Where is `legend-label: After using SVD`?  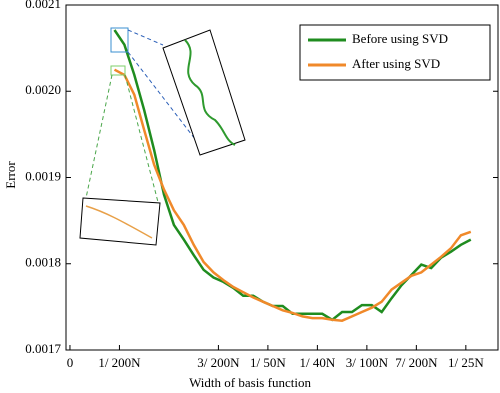 legend-label: After using SVD is located at coordinates (396, 63).